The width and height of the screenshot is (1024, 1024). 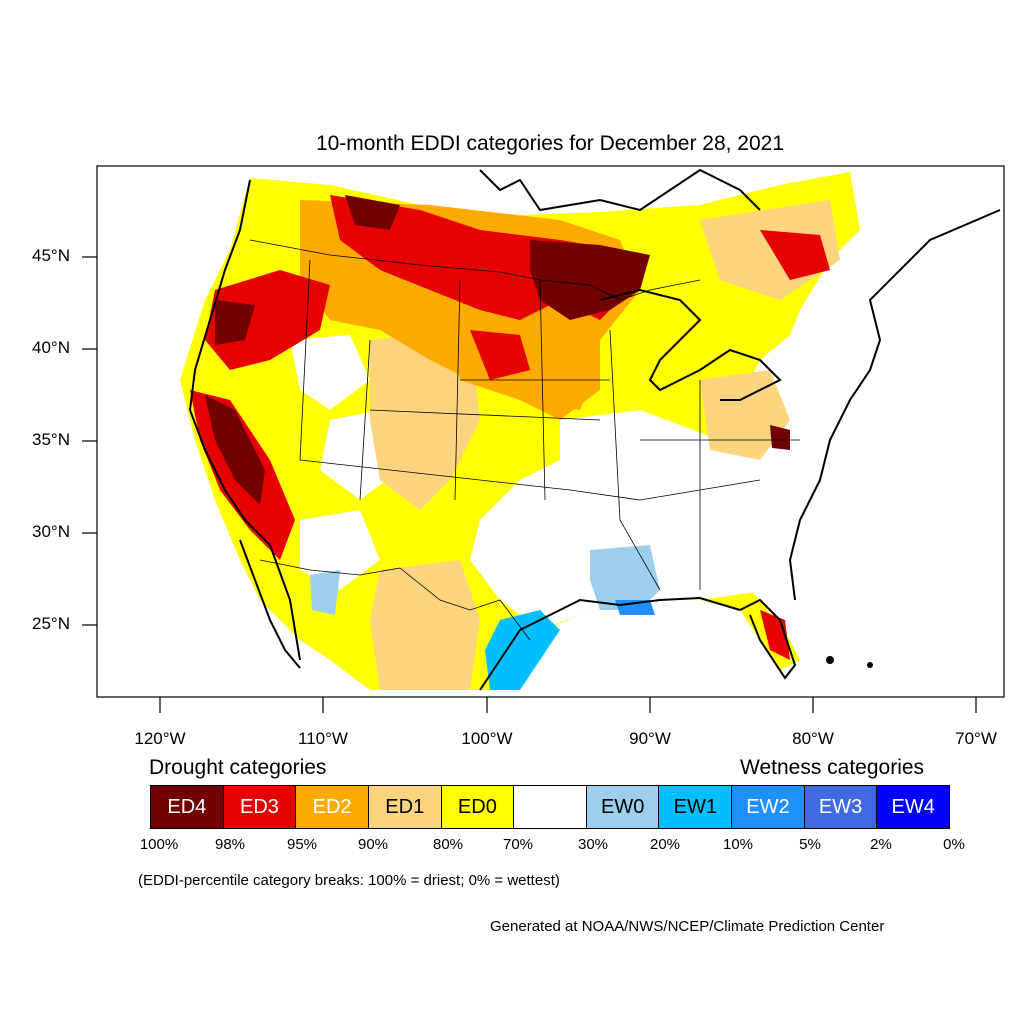 I want to click on legend-tick-label: 10%, so click(x=738, y=844).